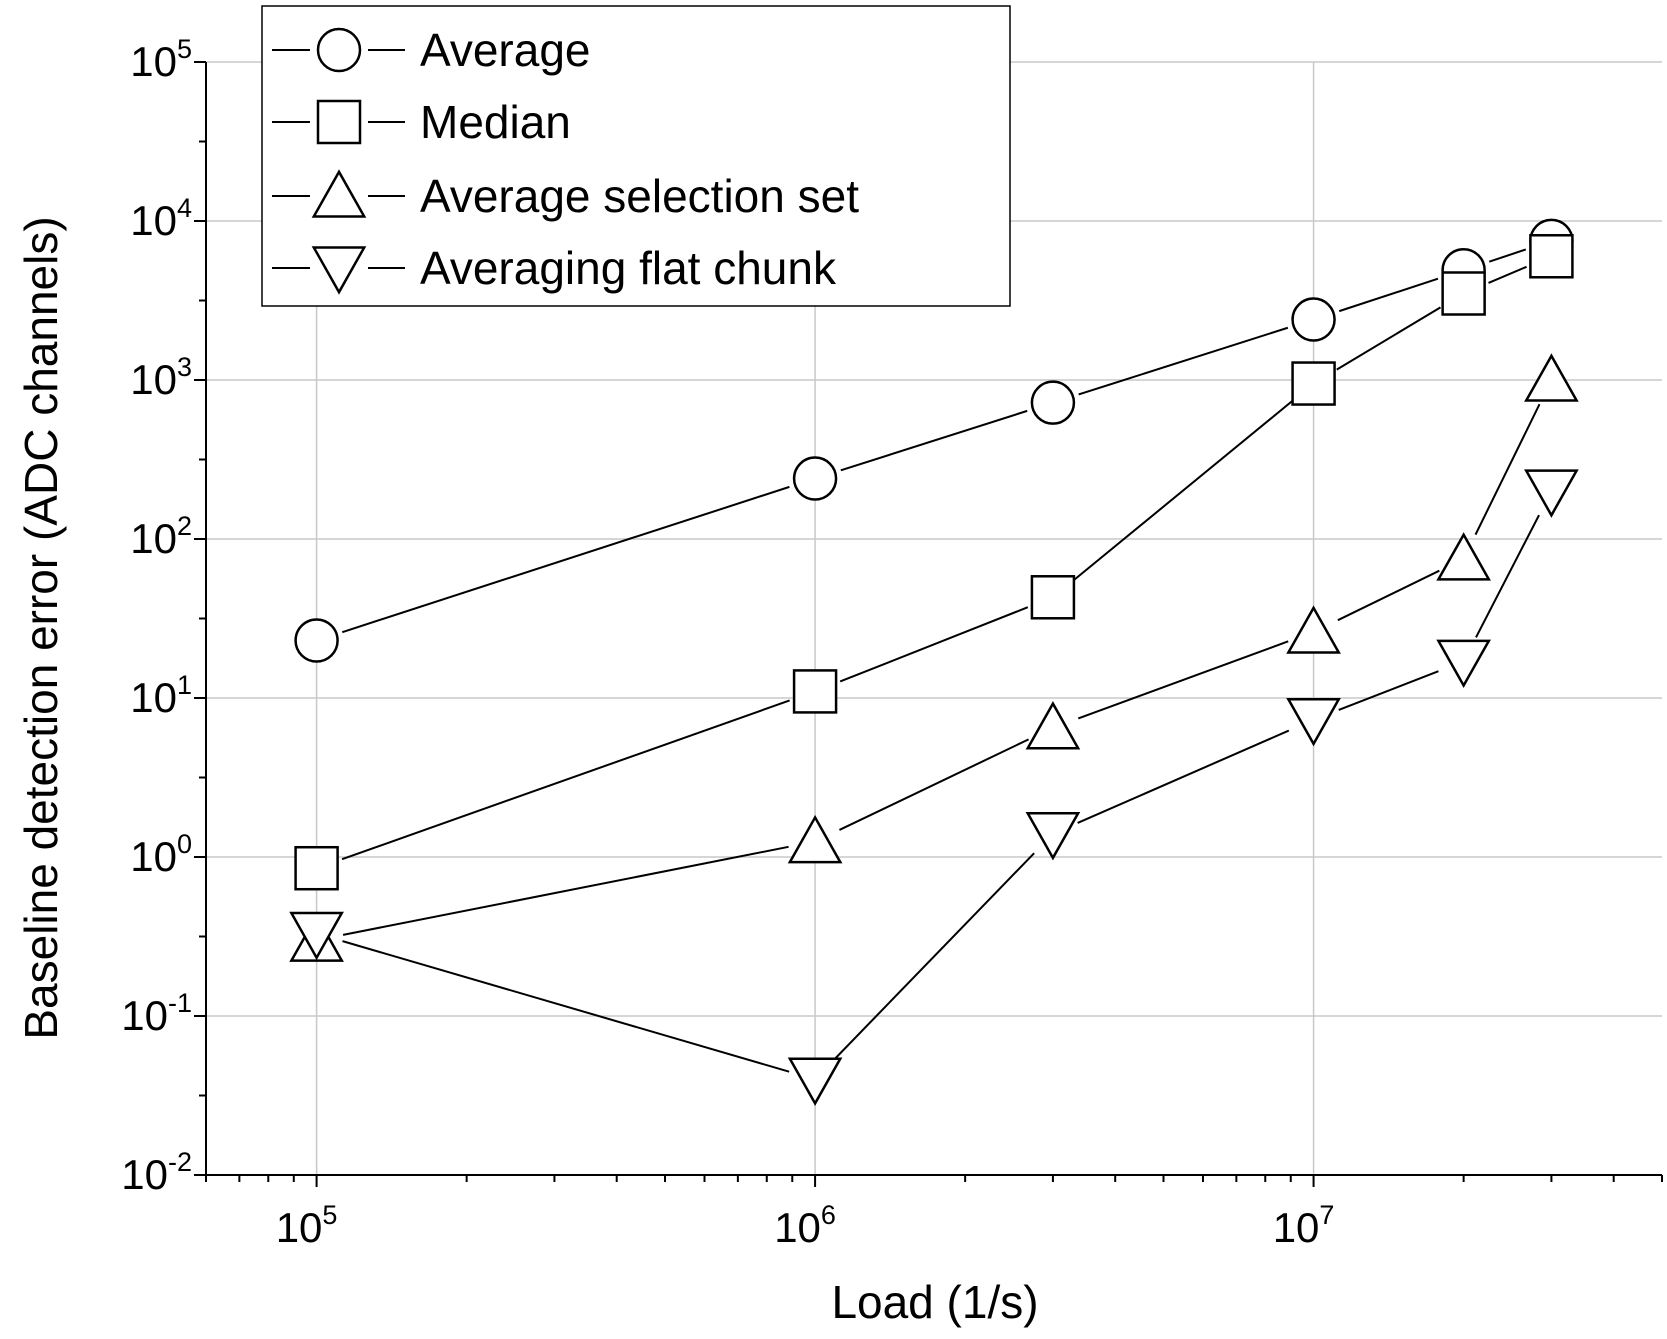 The width and height of the screenshot is (1667, 1339). I want to click on legend-item: Average, so click(431, 50).